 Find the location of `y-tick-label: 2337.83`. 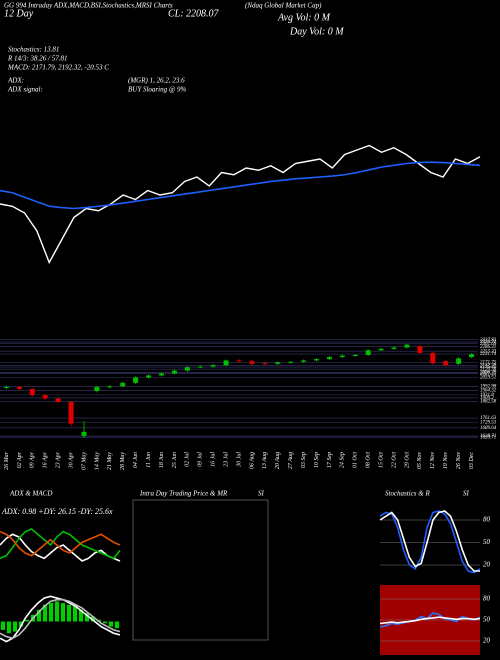

y-tick-label: 2337.83 is located at coordinates (488, 340).